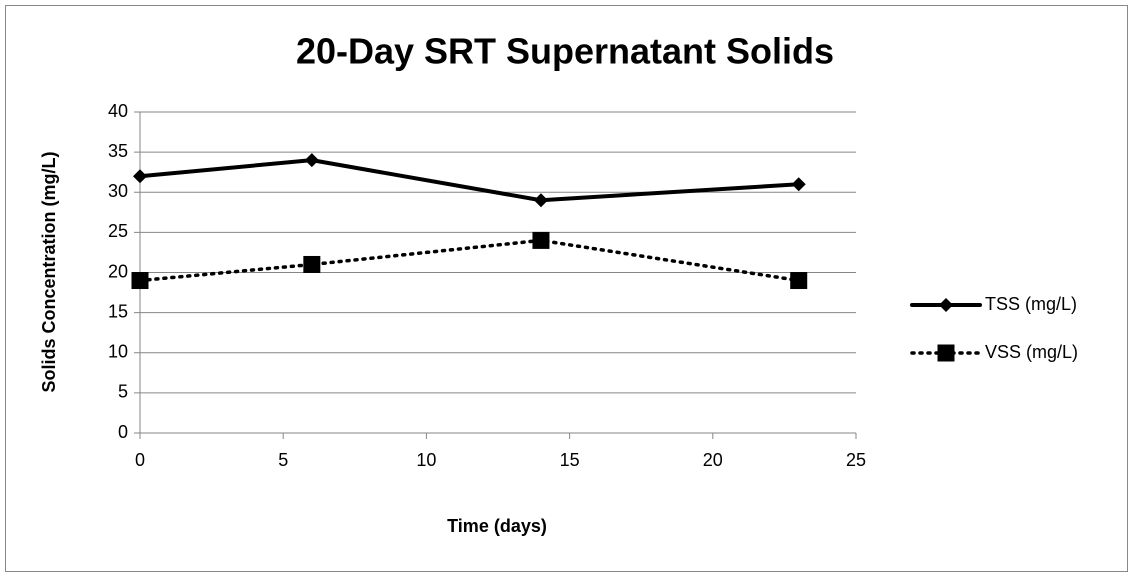  What do you see at coordinates (713, 460) in the screenshot?
I see `x-tick-label: 20` at bounding box center [713, 460].